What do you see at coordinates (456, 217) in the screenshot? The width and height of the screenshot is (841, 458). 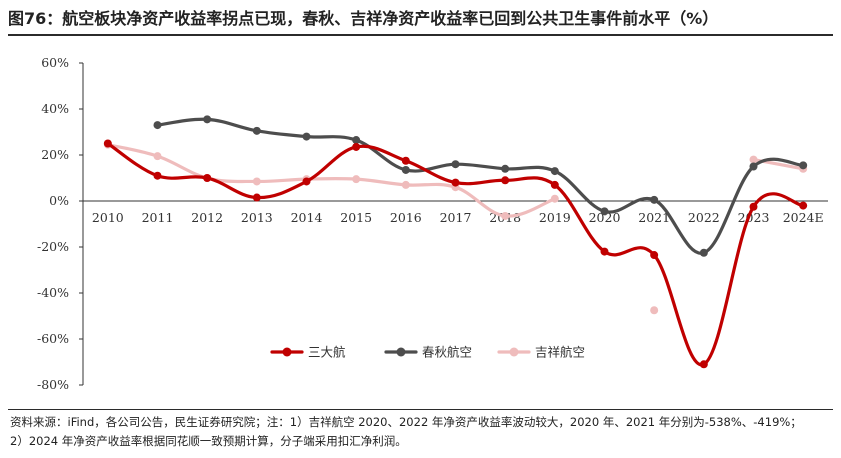 I see `x-tick-label: 2017` at bounding box center [456, 217].